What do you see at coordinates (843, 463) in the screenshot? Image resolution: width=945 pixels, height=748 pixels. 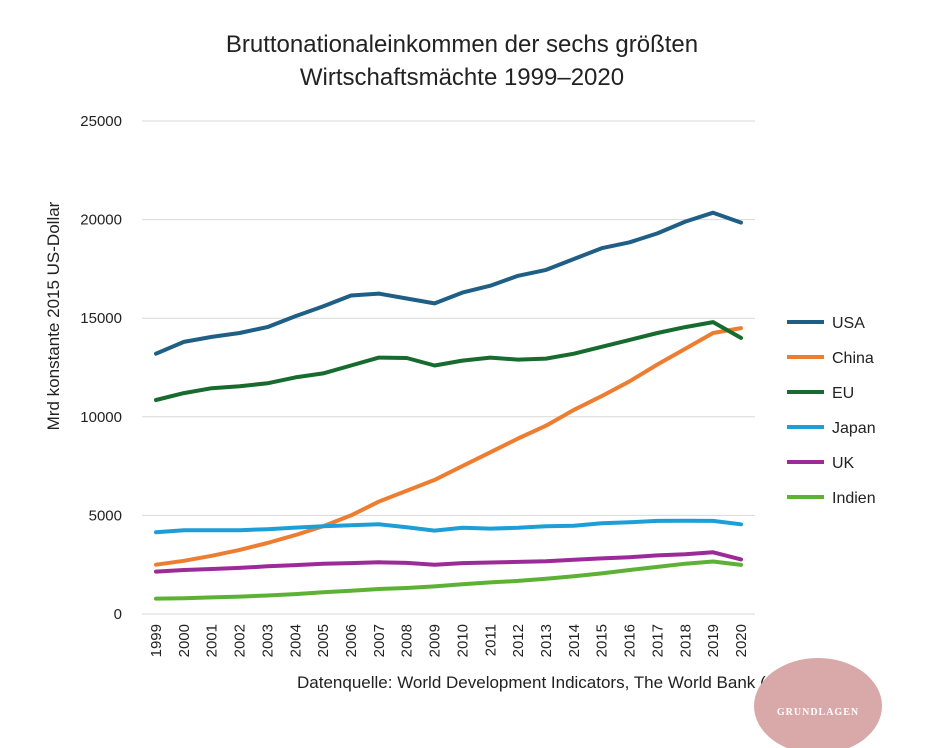 I see `legend-label-uk: UK` at bounding box center [843, 463].